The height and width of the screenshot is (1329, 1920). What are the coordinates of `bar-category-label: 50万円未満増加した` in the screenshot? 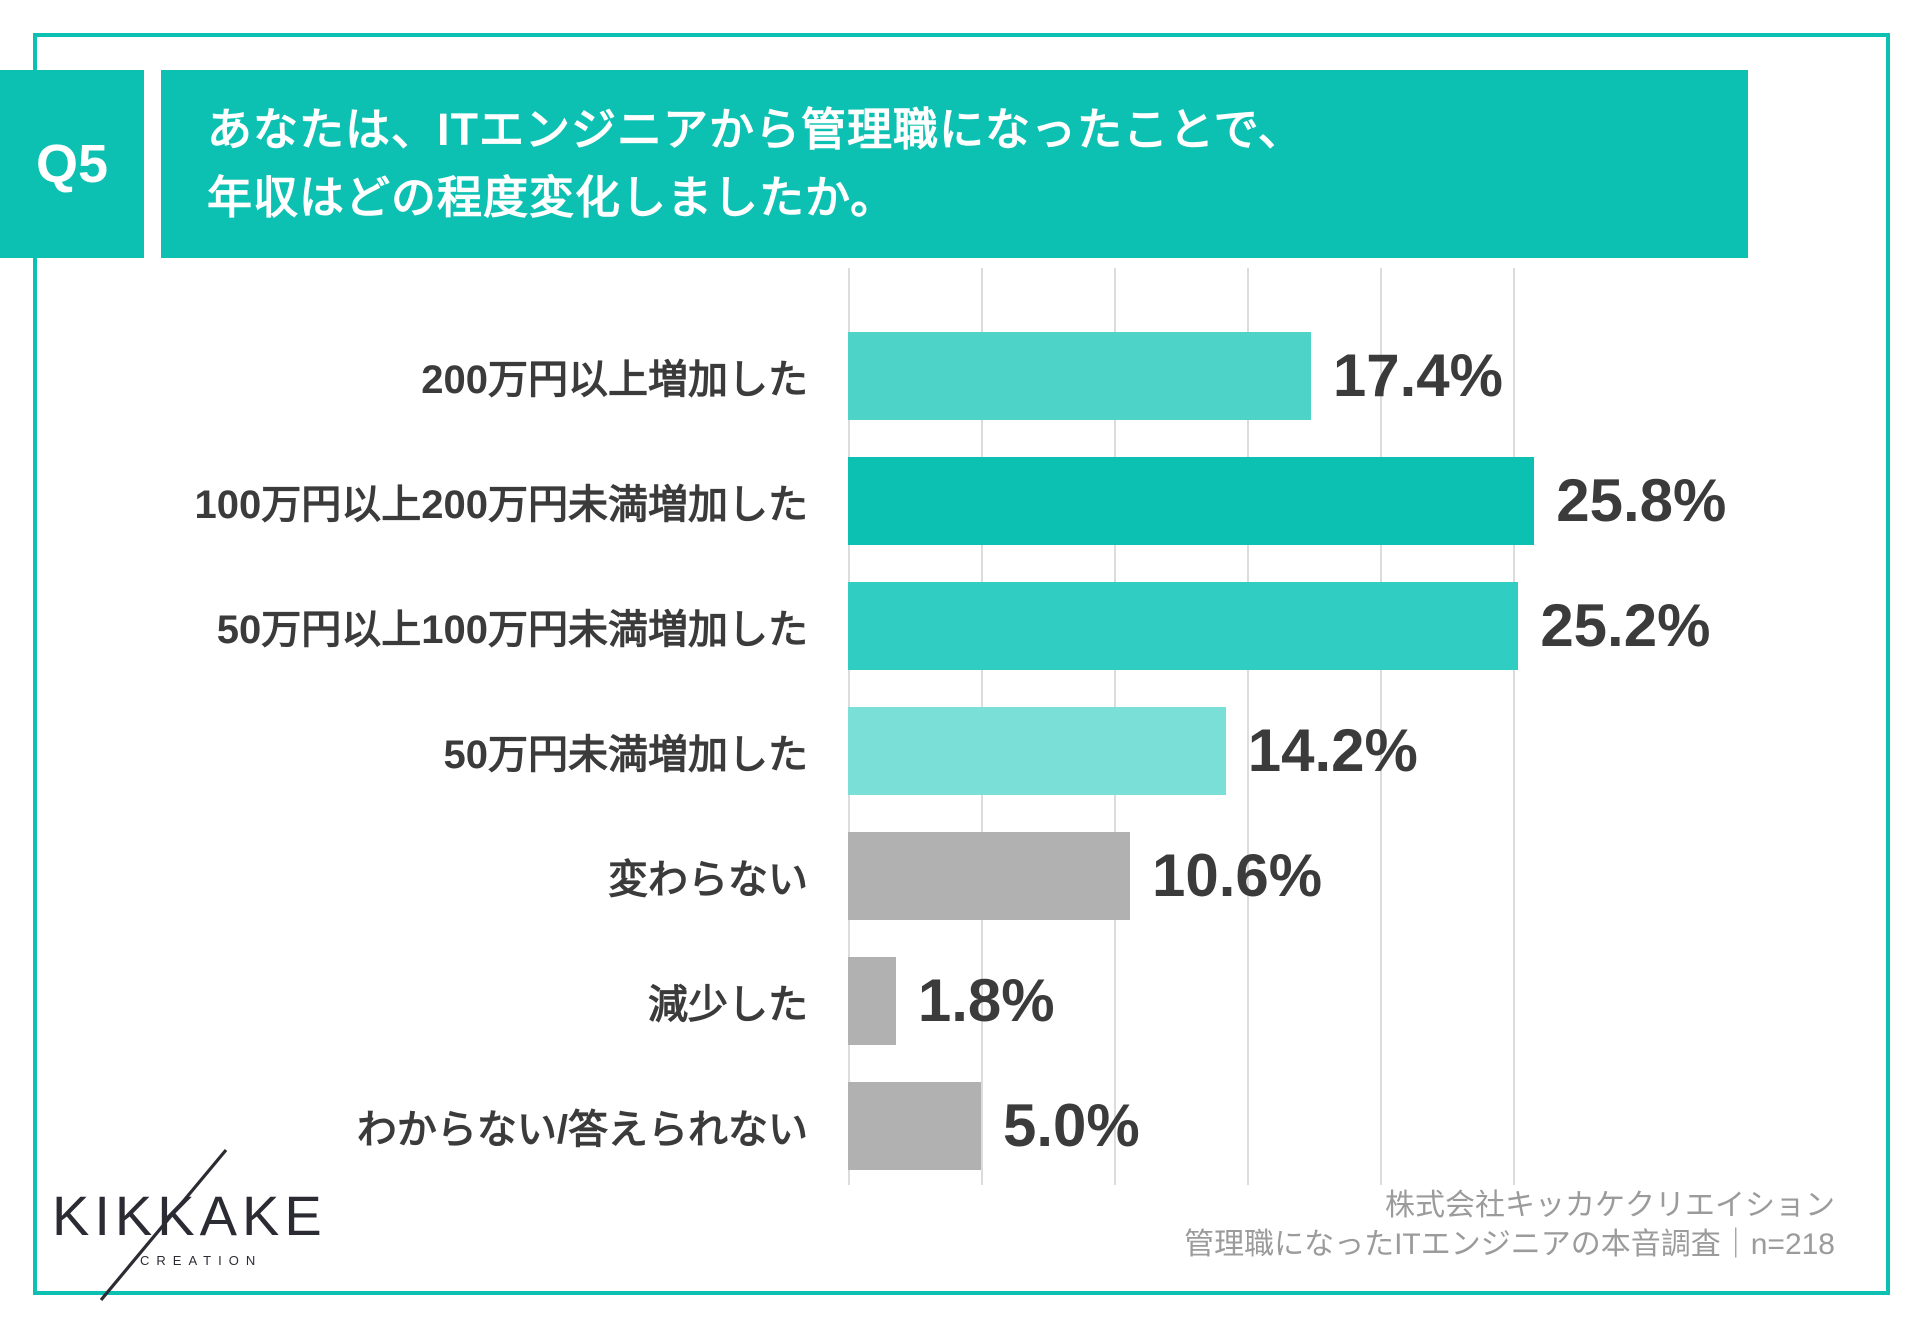 It's located at (626, 754).